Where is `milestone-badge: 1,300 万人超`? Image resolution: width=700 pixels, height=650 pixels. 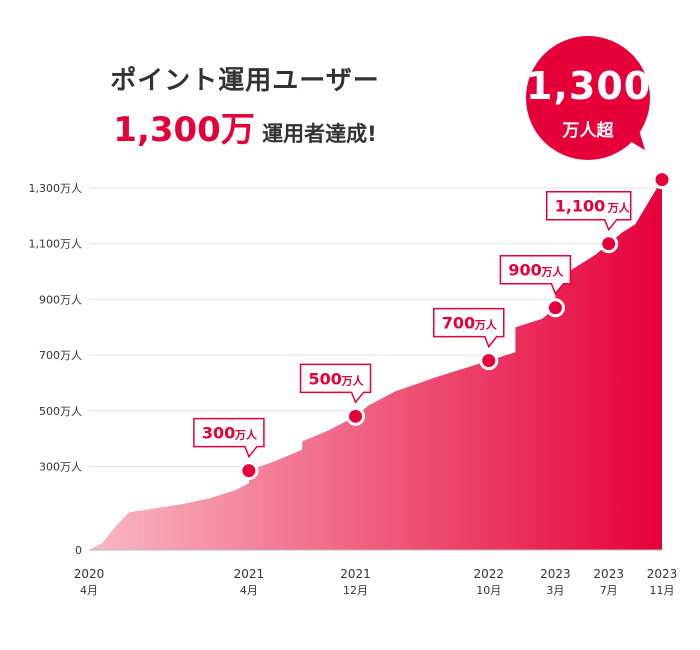
milestone-badge: 1,300 万人超 is located at coordinates (588, 98).